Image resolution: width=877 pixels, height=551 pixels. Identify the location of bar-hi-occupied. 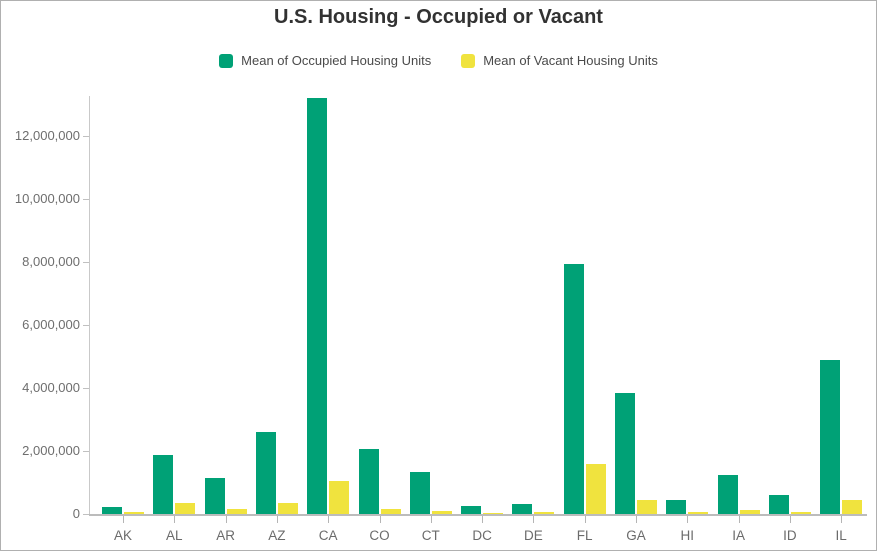
(676, 507).